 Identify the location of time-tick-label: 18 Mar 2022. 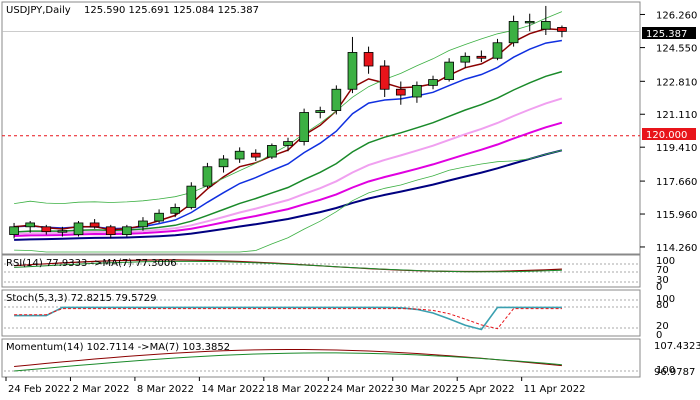
(297, 389).